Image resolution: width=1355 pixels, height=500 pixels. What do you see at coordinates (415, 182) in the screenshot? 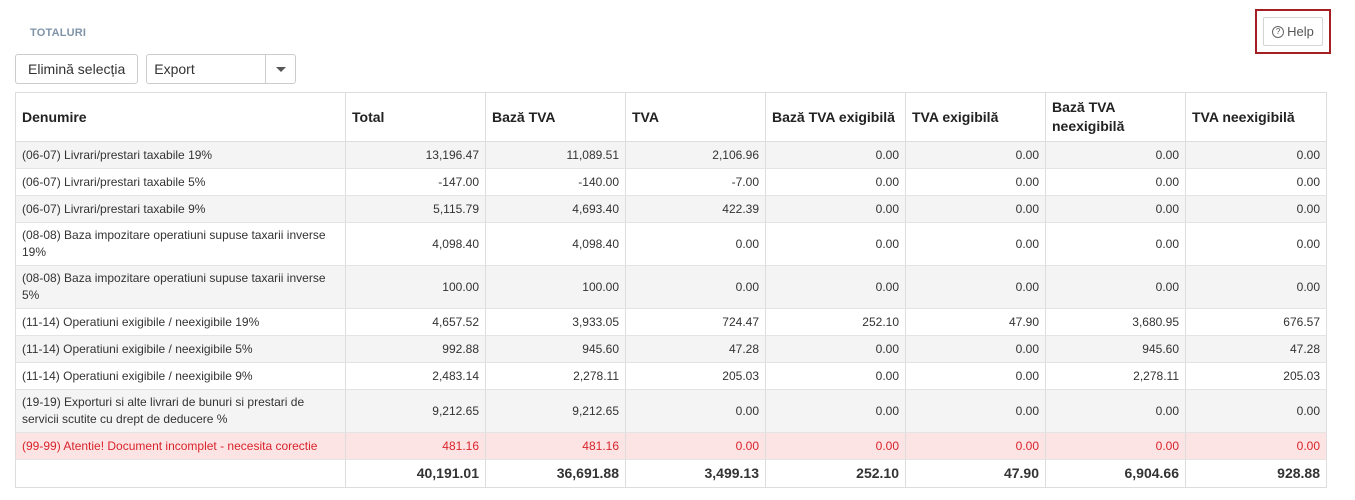
I see `cell-value: -147.00` at bounding box center [415, 182].